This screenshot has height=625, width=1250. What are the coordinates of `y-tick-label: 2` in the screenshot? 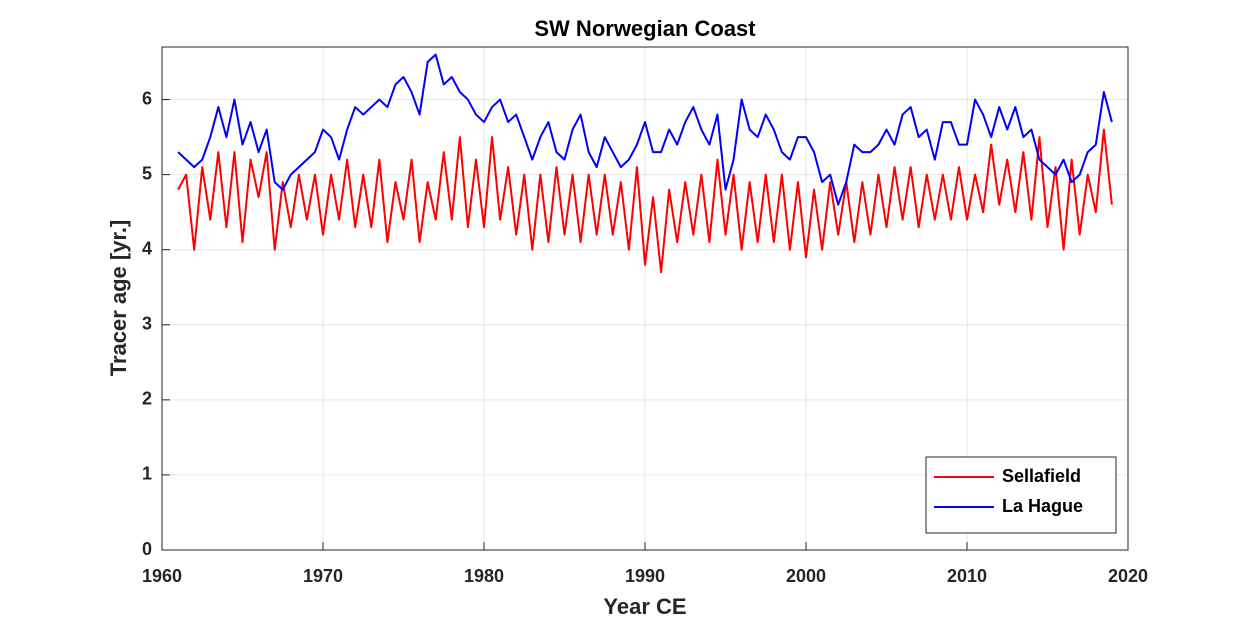 It's located at (147, 399).